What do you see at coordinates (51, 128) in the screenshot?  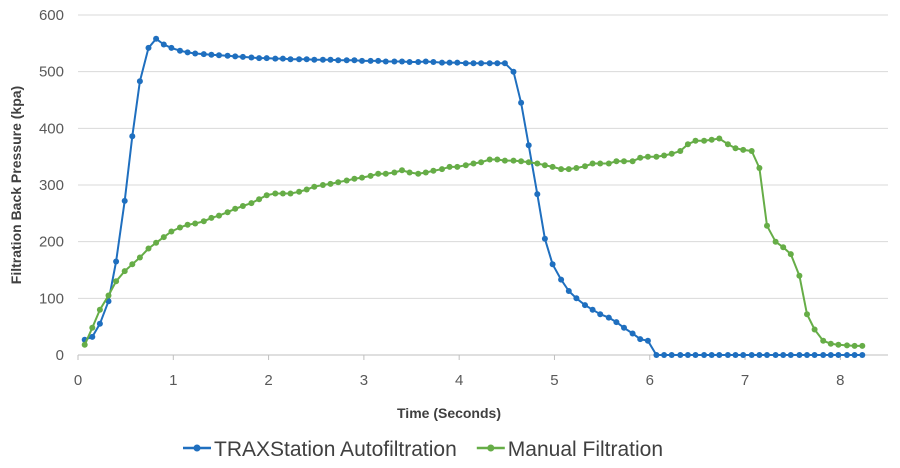 I see `y-tick-label: 400` at bounding box center [51, 128].